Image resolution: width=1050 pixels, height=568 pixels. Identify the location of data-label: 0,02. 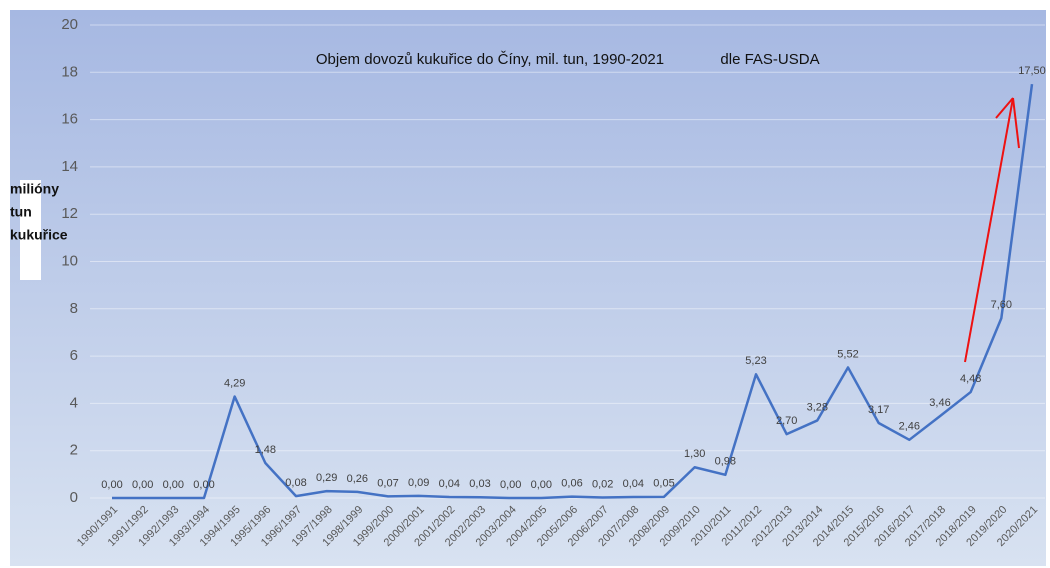
(602, 484).